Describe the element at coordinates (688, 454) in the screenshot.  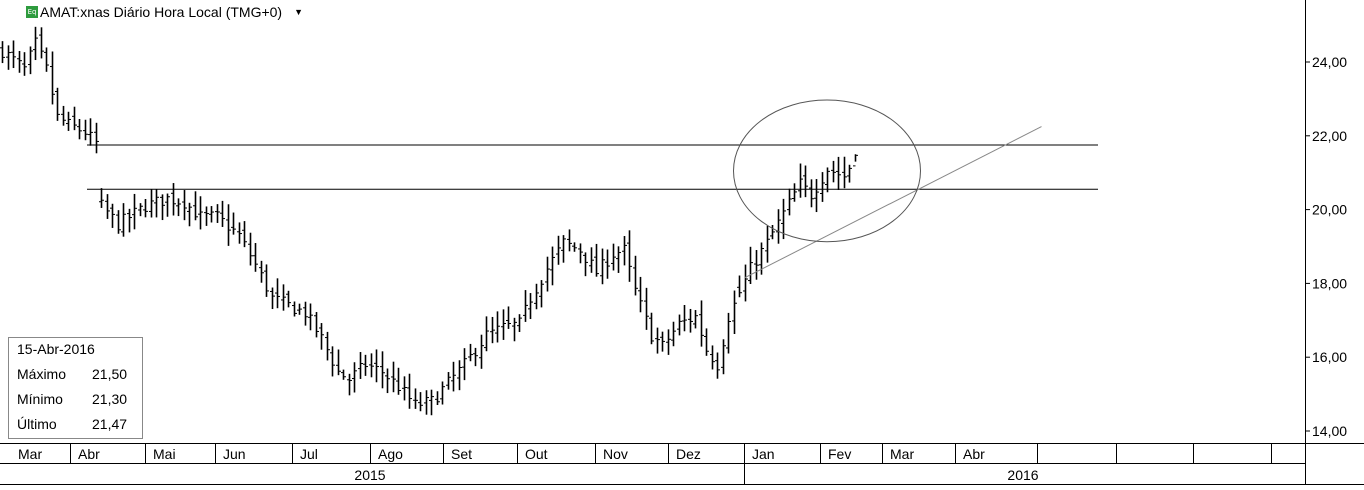
I see `month-label: Dez` at that location.